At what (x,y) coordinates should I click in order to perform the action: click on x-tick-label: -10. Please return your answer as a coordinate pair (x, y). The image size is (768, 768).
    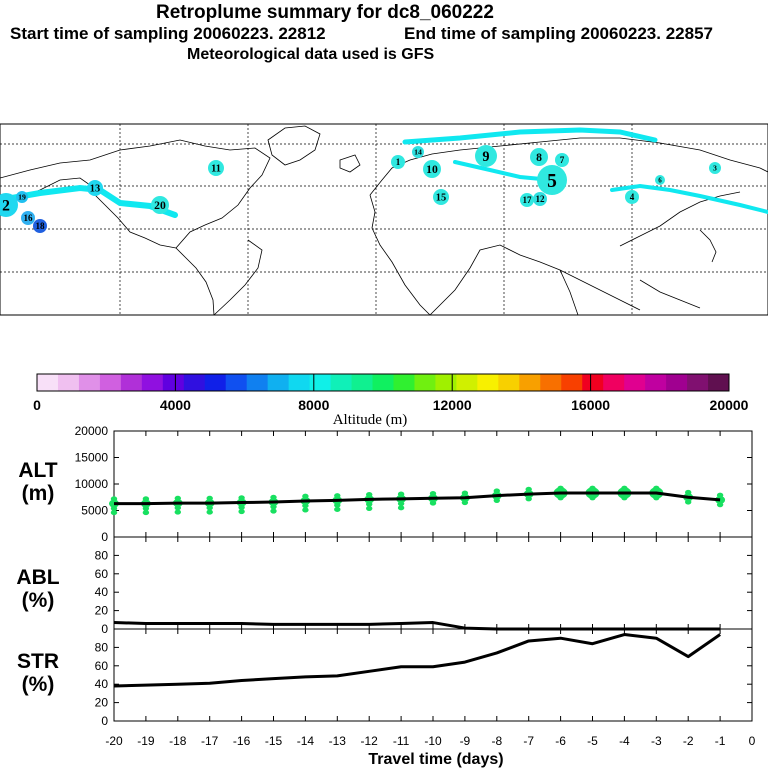
    Looking at the image, I should click on (433, 741).